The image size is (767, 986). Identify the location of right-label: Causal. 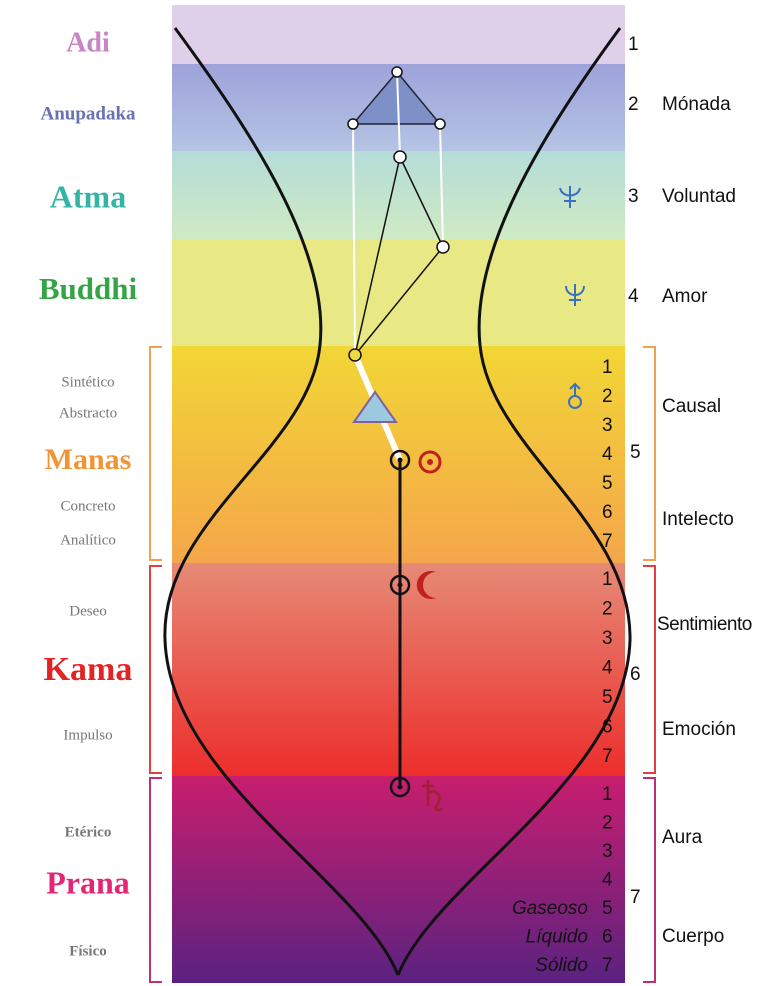
(691, 406).